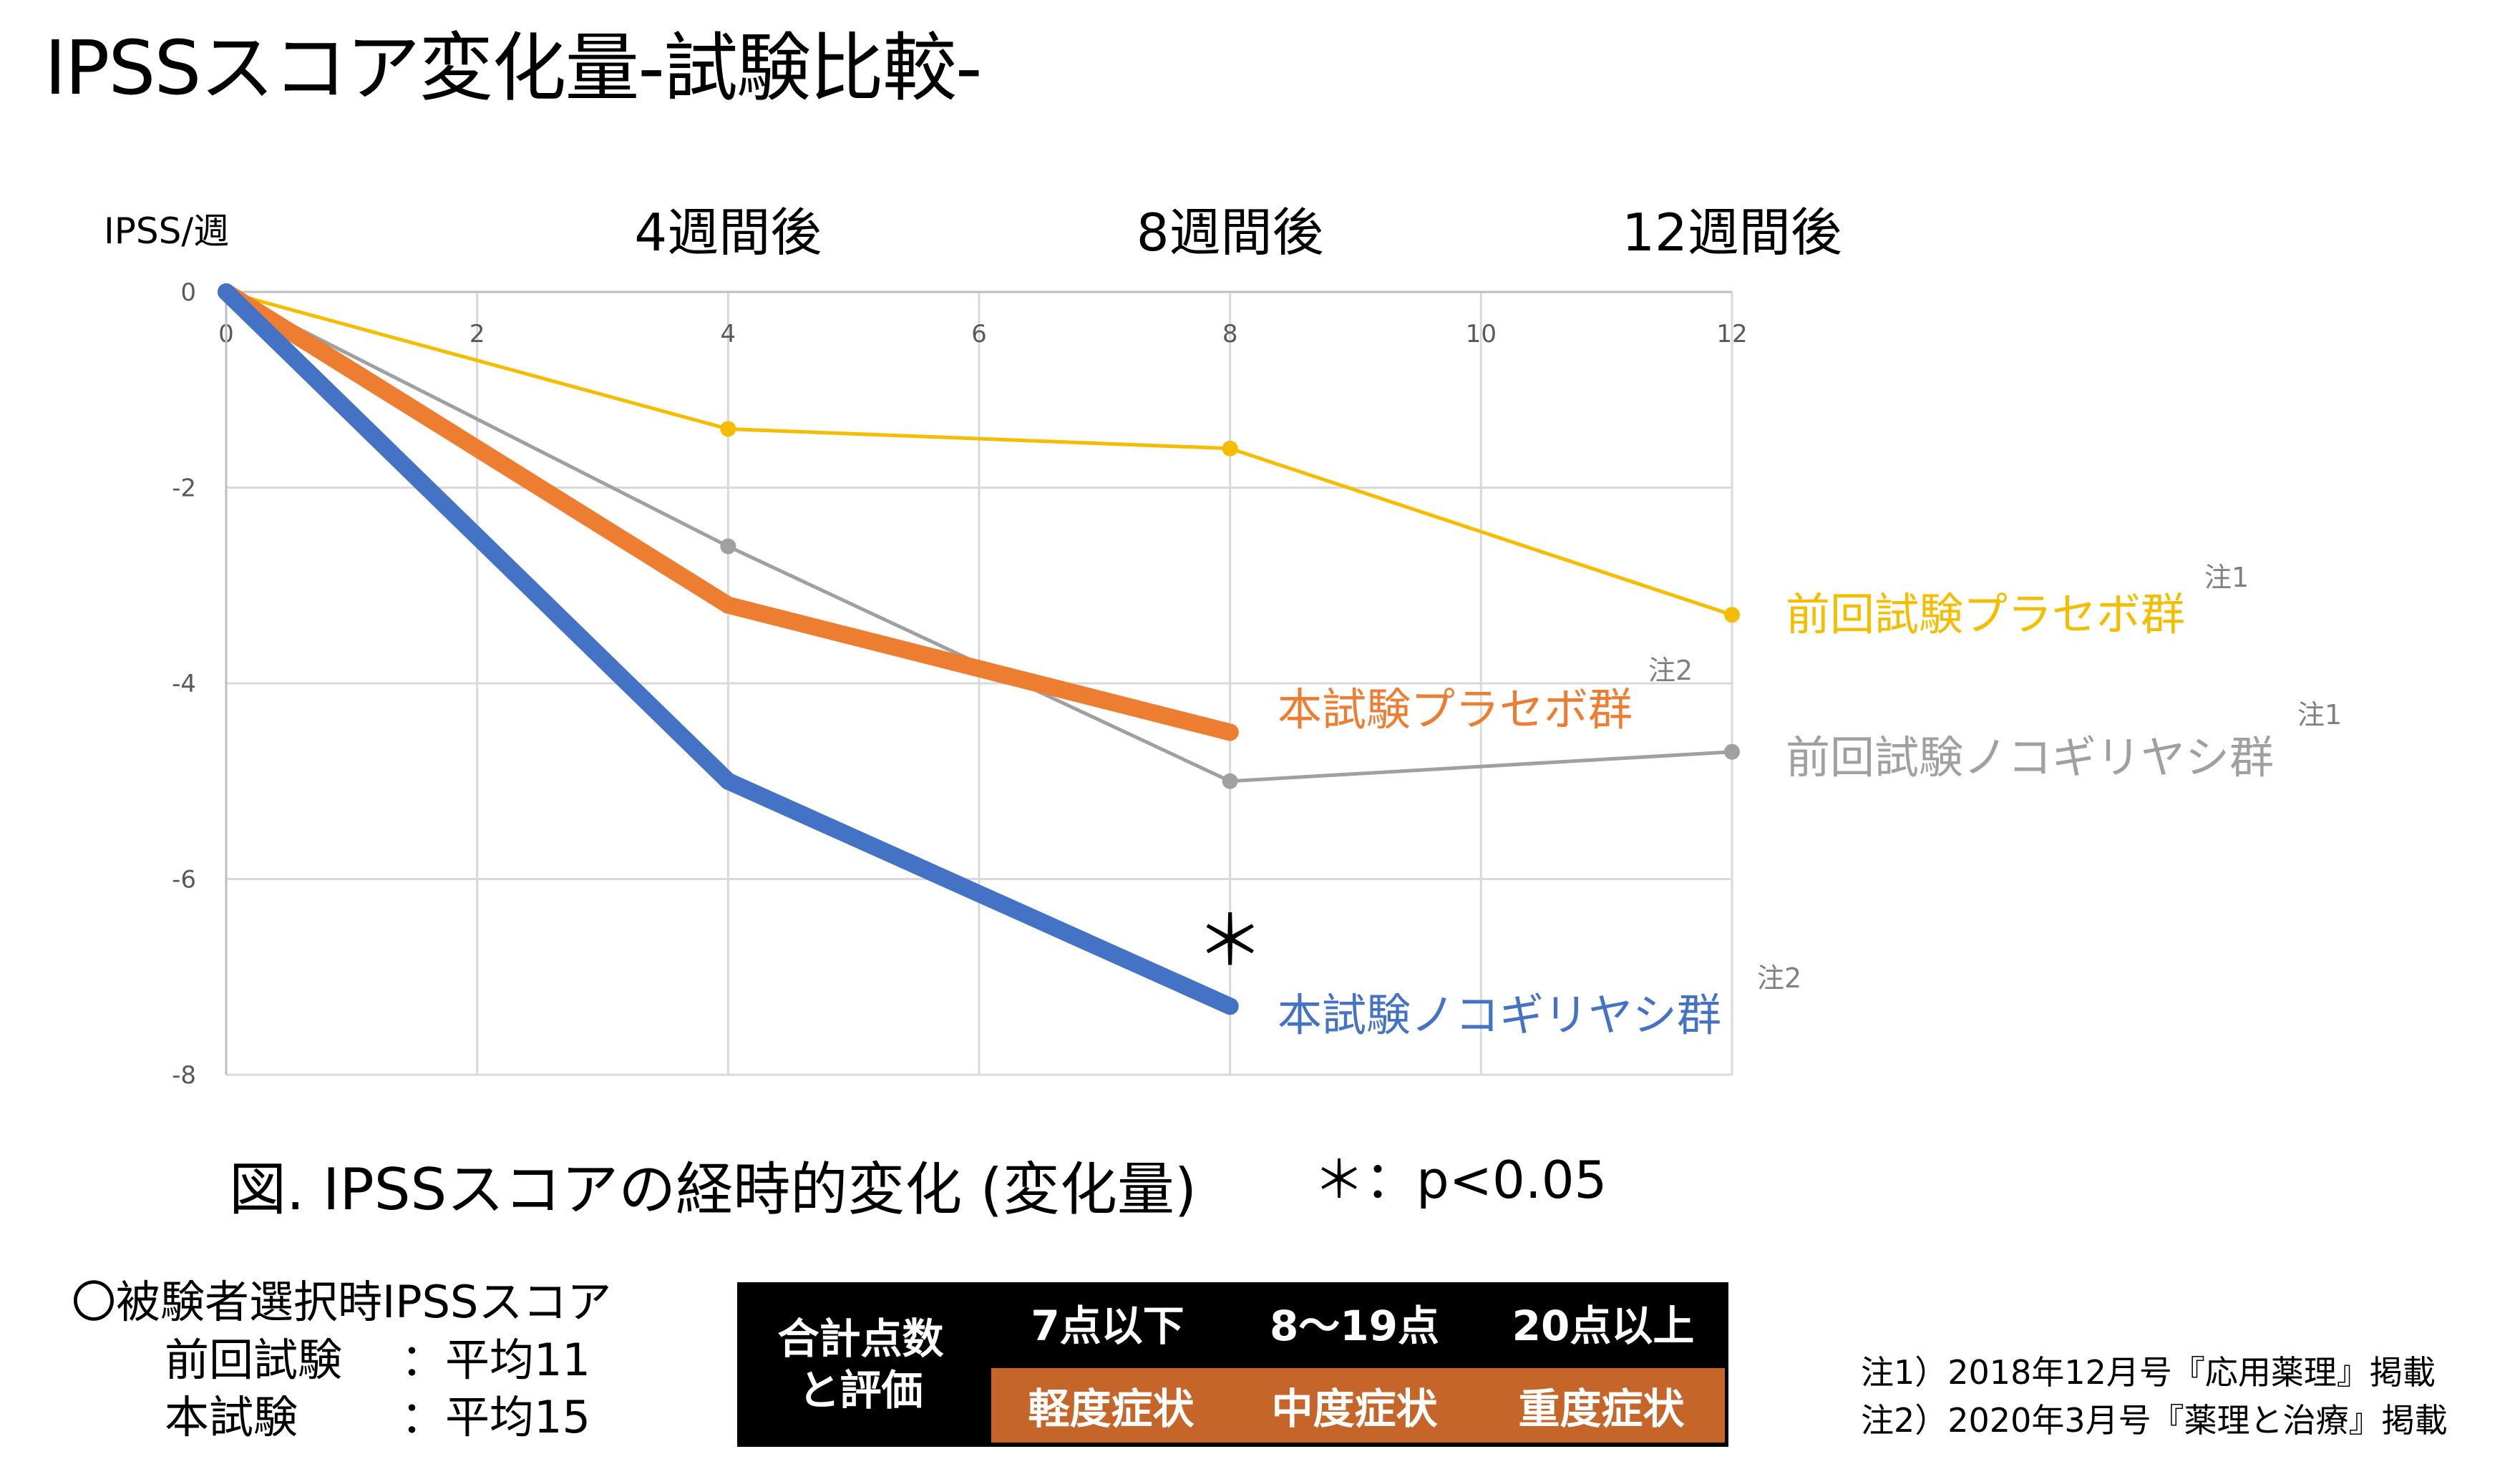 The width and height of the screenshot is (2520, 1469). What do you see at coordinates (1460, 1180) in the screenshot?
I see `significance-note: ＊：p<0.05` at bounding box center [1460, 1180].